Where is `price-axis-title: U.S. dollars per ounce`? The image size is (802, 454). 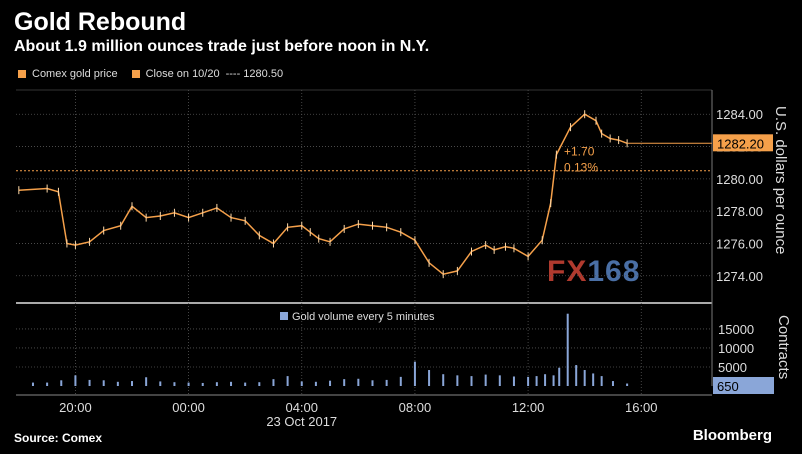 price-axis-title: U.S. dollars per ounce is located at coordinates (780, 180).